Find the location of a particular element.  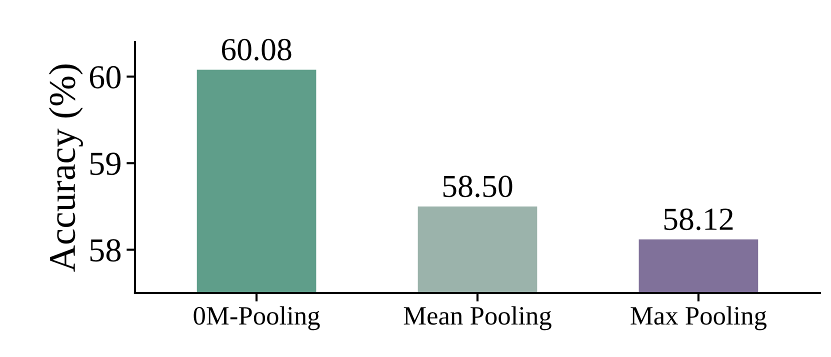

x-tick-label: Mean Pooling is located at coordinates (478, 318).